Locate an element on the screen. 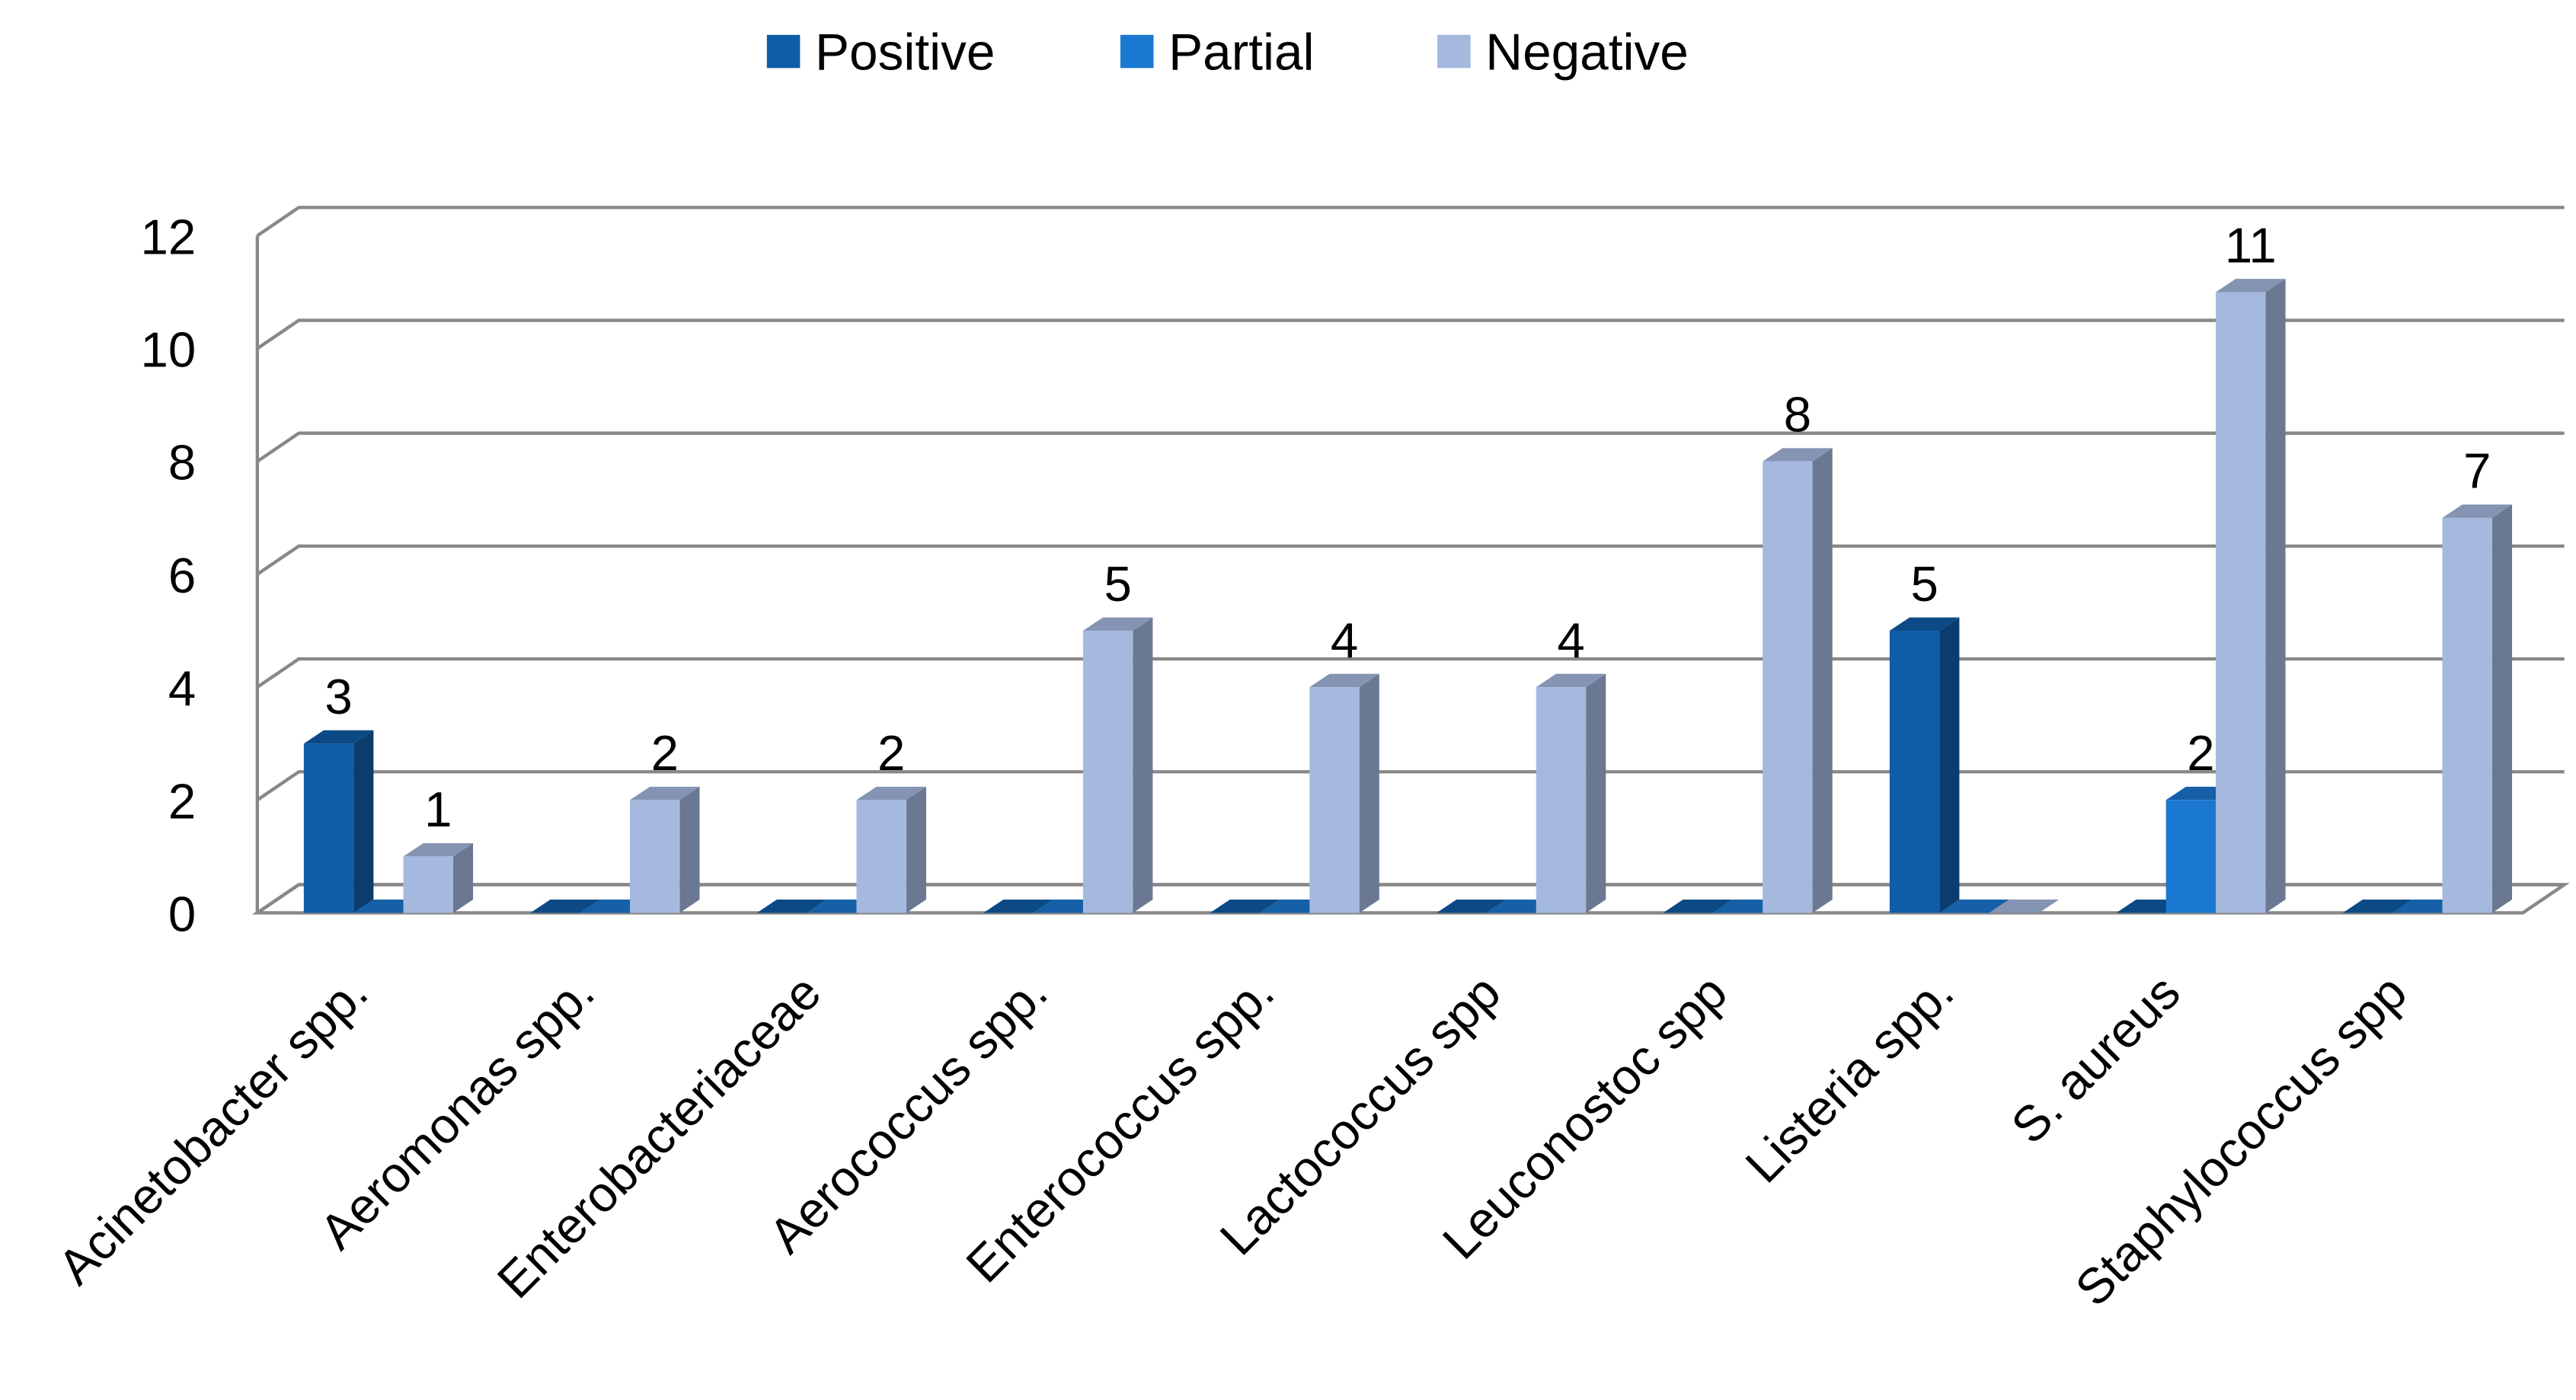 This screenshot has width=2576, height=1400. y-tick-label: 6 is located at coordinates (182, 575).